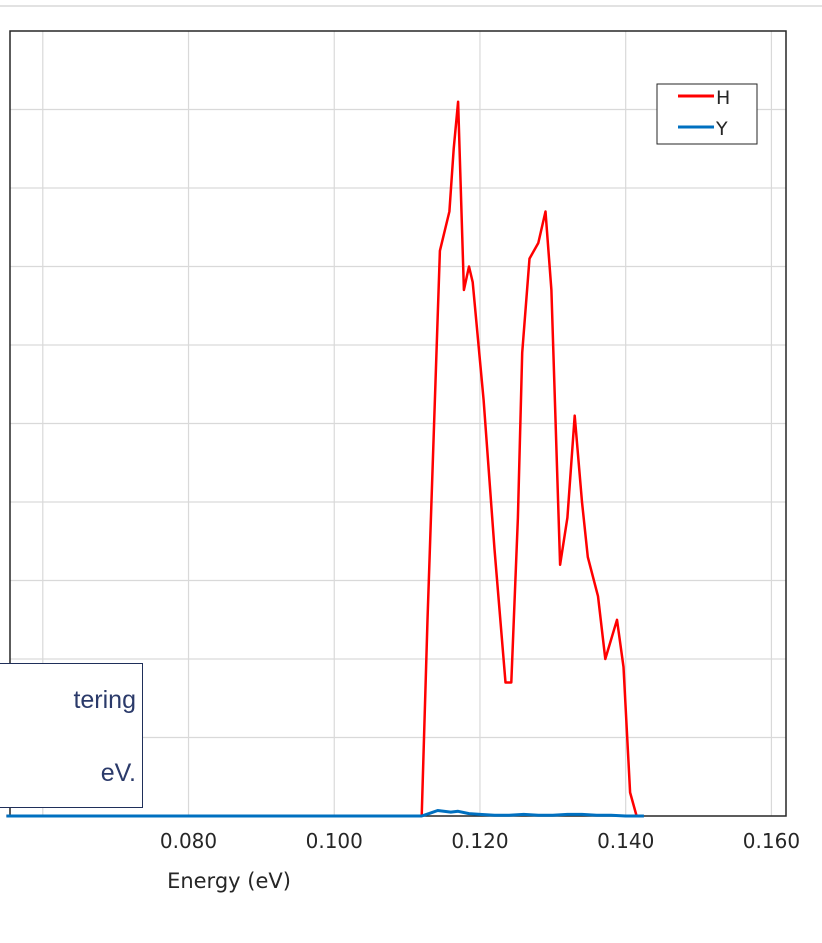 Image resolution: width=822 pixels, height=943 pixels. I want to click on series-line-y, so click(325, 813).